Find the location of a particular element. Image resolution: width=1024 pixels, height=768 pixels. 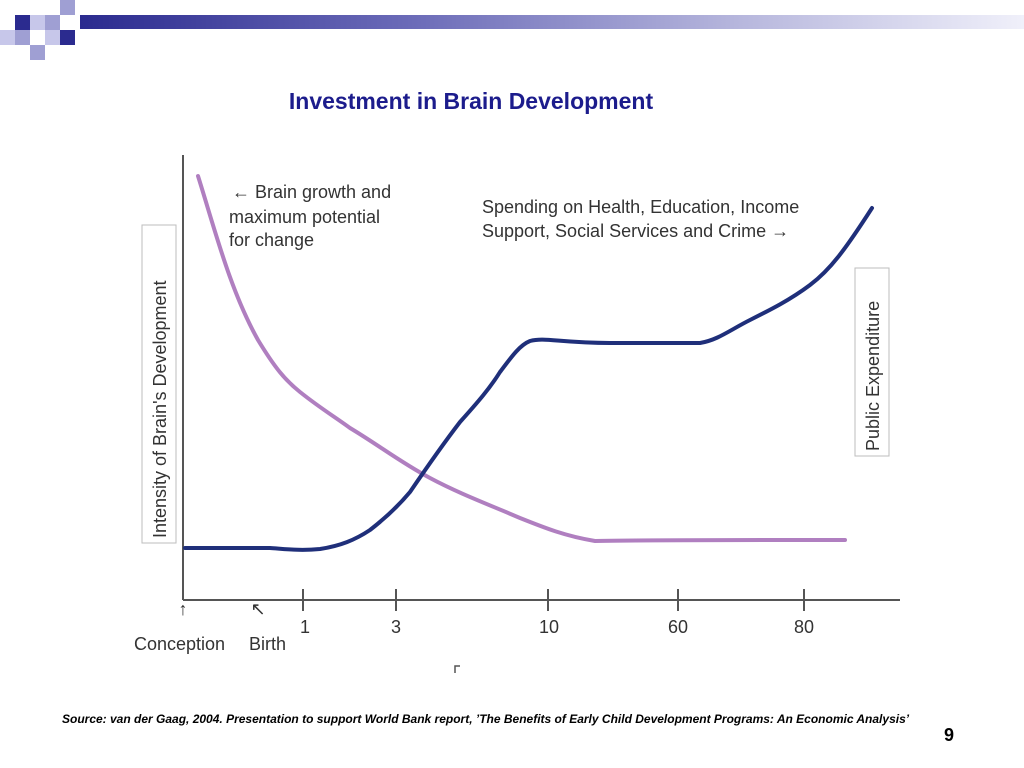

spending-annotation-line: Spending on Health, Education, Income is located at coordinates (640, 207).